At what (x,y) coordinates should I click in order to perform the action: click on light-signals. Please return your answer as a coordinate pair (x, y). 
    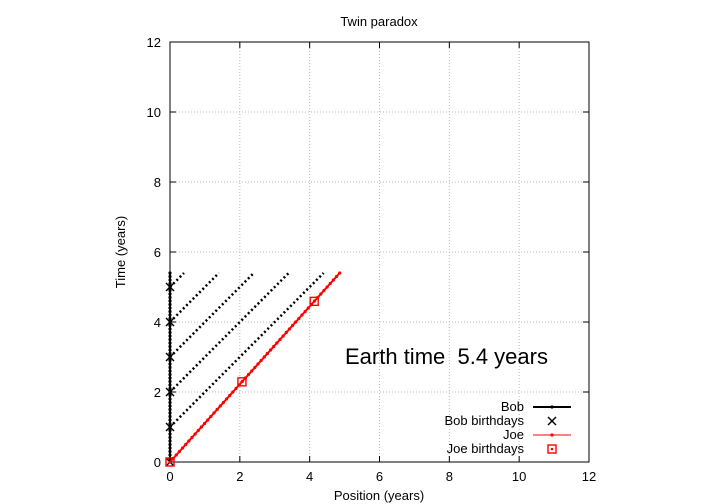
    Looking at the image, I should click on (247, 350).